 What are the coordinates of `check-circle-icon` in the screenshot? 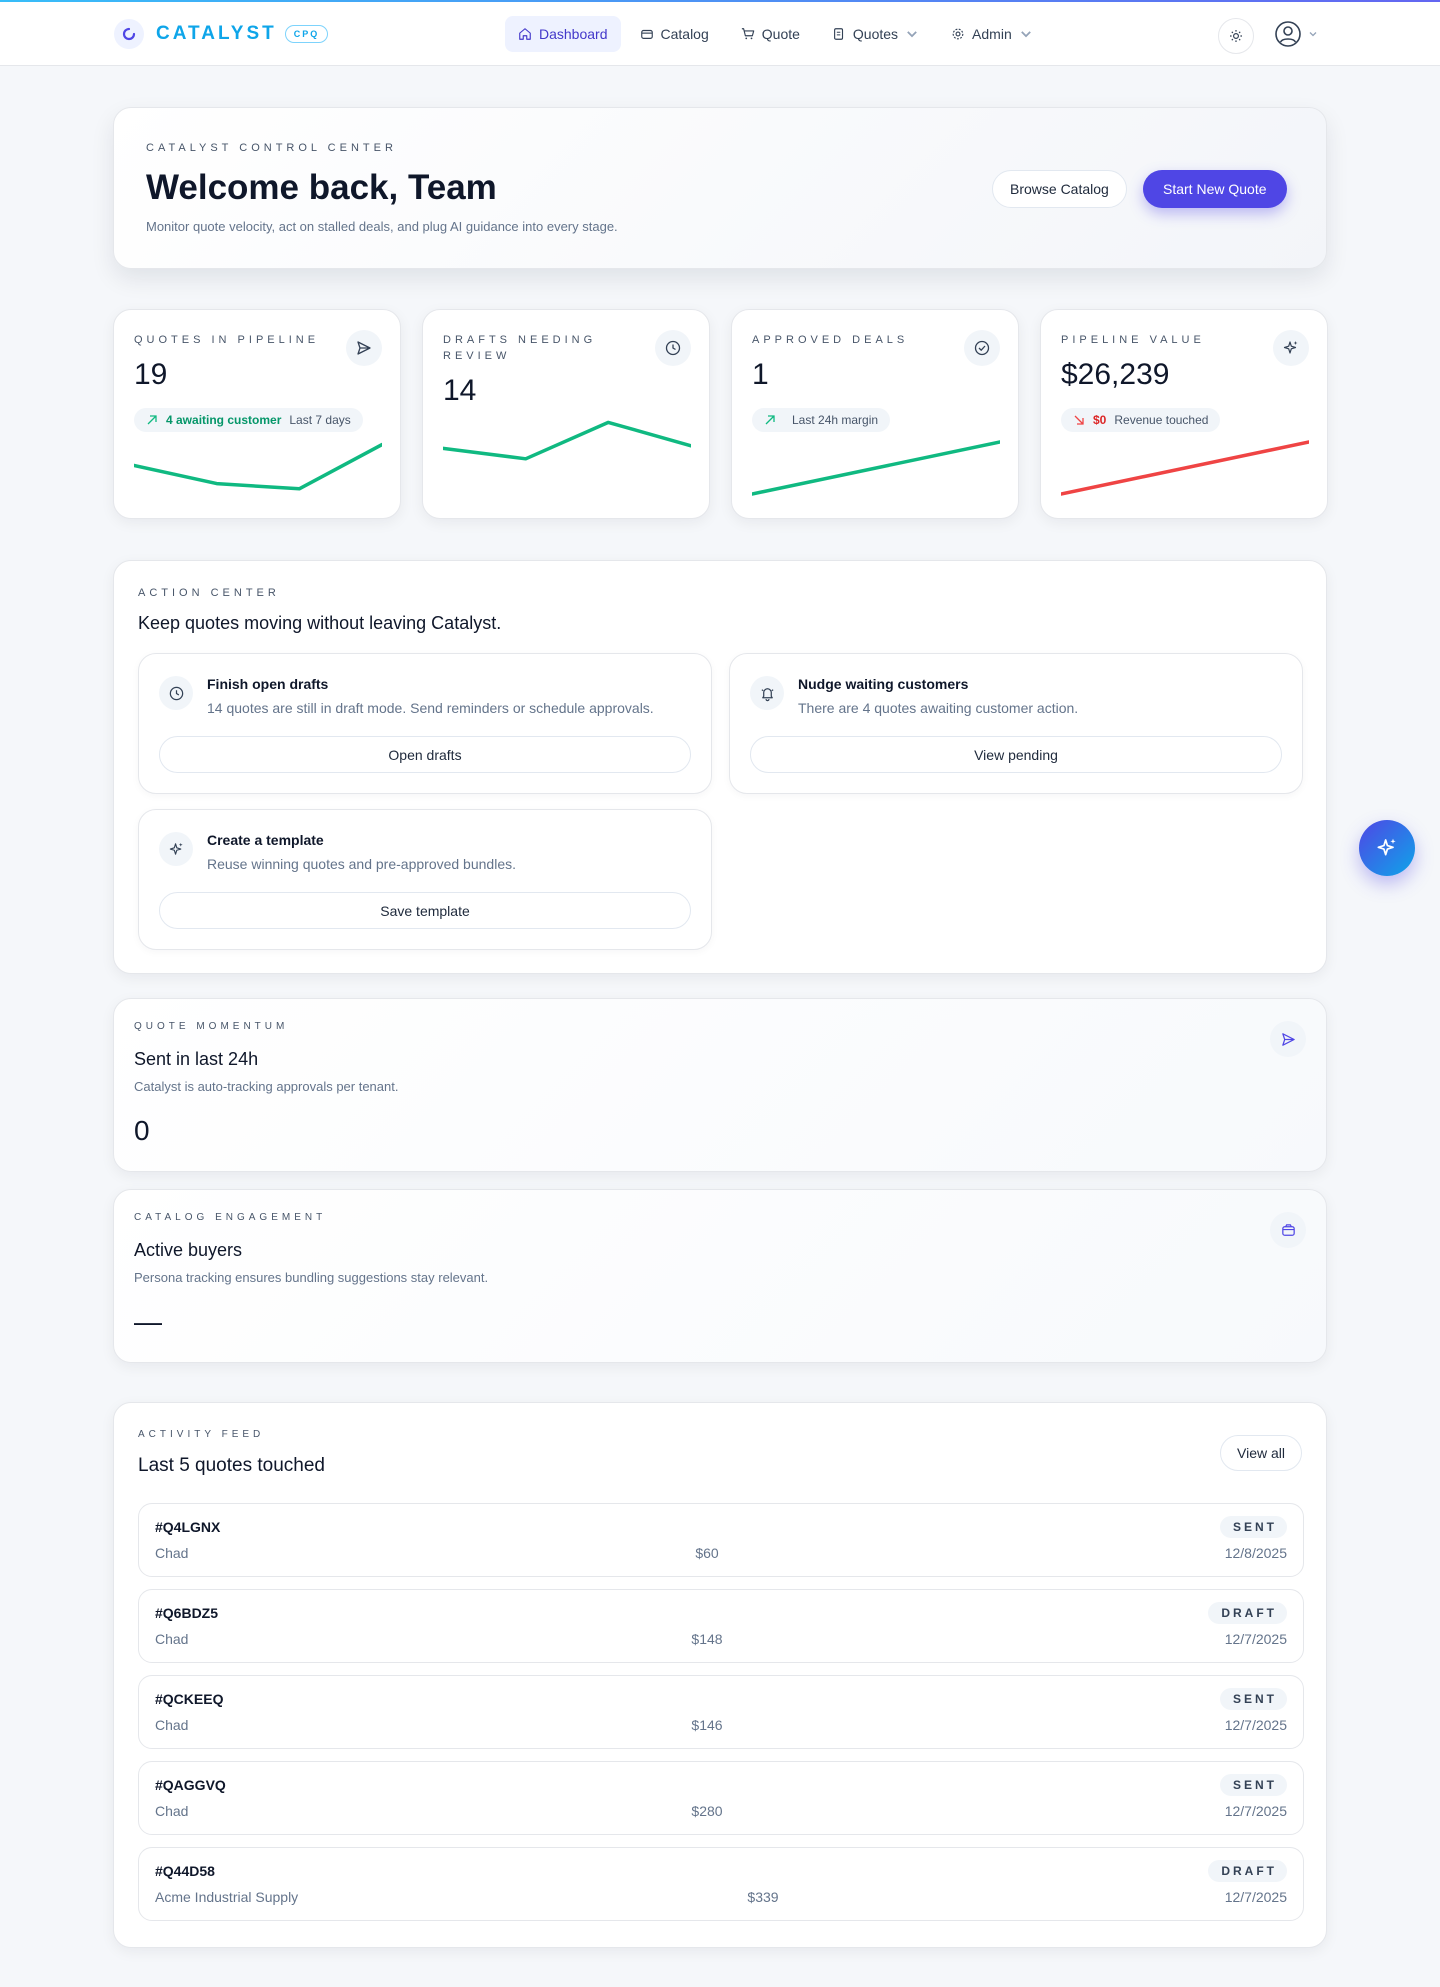 It's located at (982, 348).